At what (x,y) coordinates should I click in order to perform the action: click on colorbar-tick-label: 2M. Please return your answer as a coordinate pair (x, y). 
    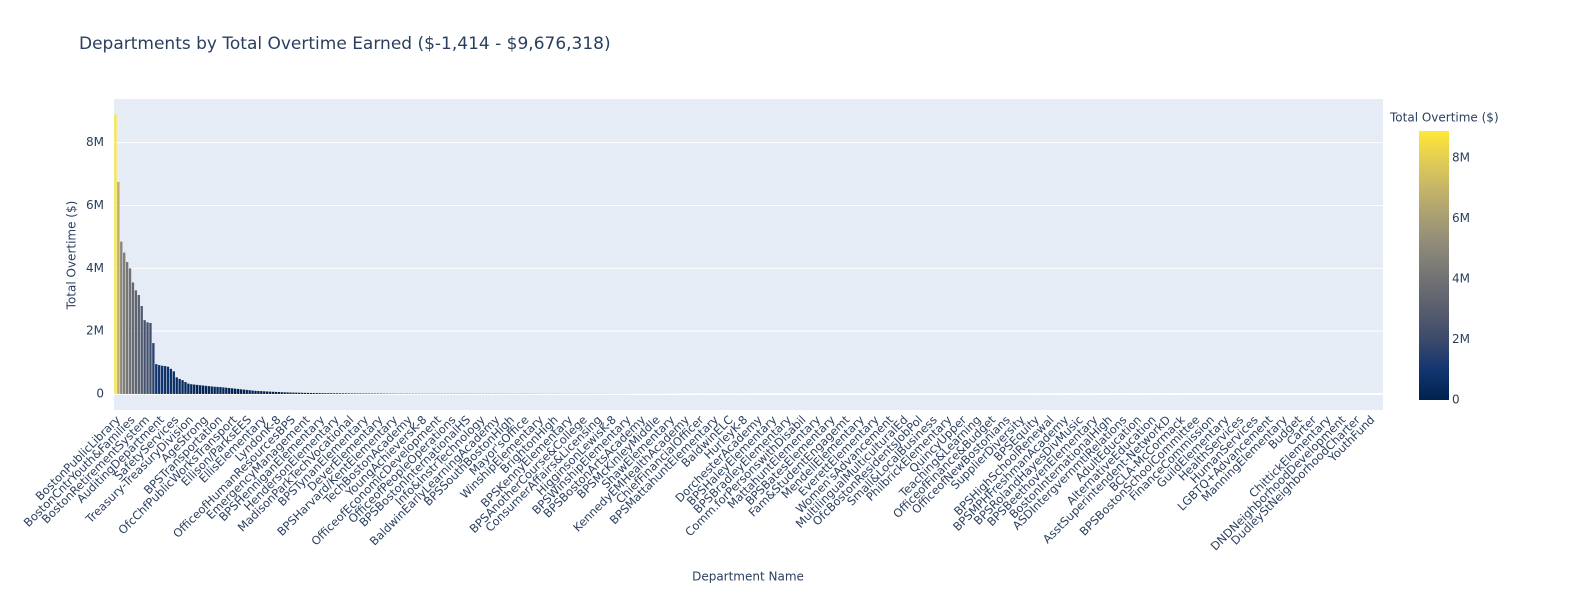
    Looking at the image, I should click on (1461, 339).